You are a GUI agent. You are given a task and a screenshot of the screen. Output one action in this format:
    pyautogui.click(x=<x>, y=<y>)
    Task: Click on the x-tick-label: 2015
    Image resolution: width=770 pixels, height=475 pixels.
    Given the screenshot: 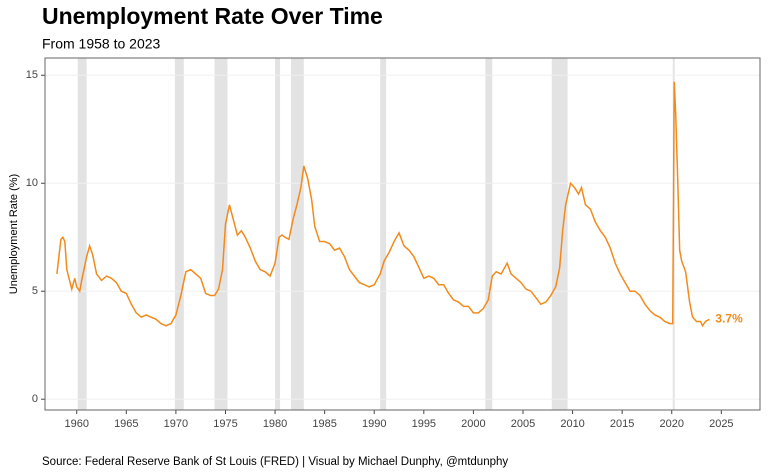 What is the action you would take?
    pyautogui.click(x=622, y=424)
    